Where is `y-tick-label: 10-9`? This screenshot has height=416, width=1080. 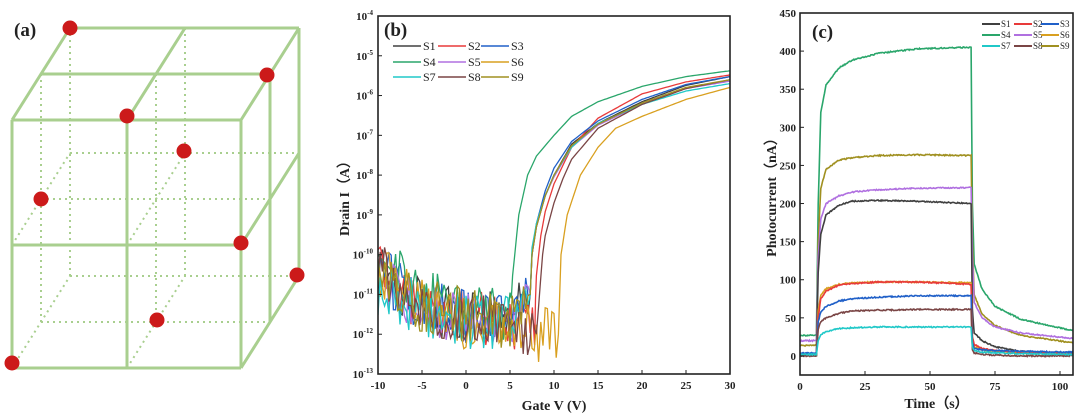 y-tick-label: 10-9 is located at coordinates (364, 215).